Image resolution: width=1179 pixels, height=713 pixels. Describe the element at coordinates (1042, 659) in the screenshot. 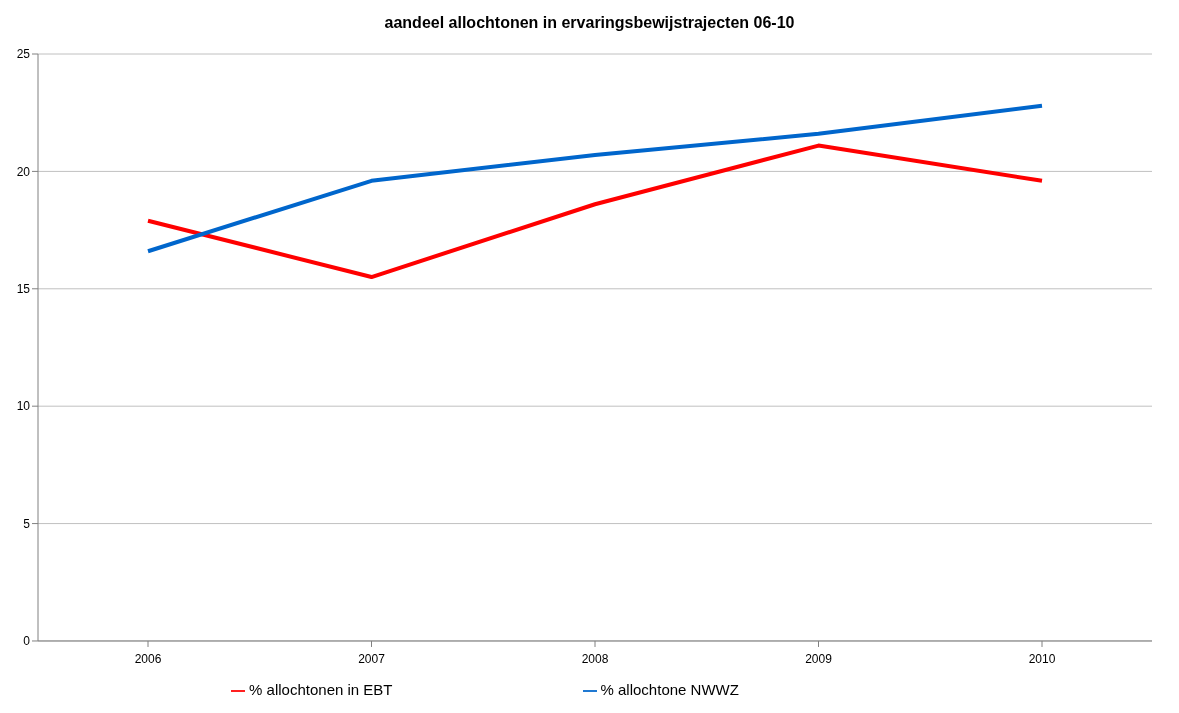

I see `x-tick-label: 2010` at that location.